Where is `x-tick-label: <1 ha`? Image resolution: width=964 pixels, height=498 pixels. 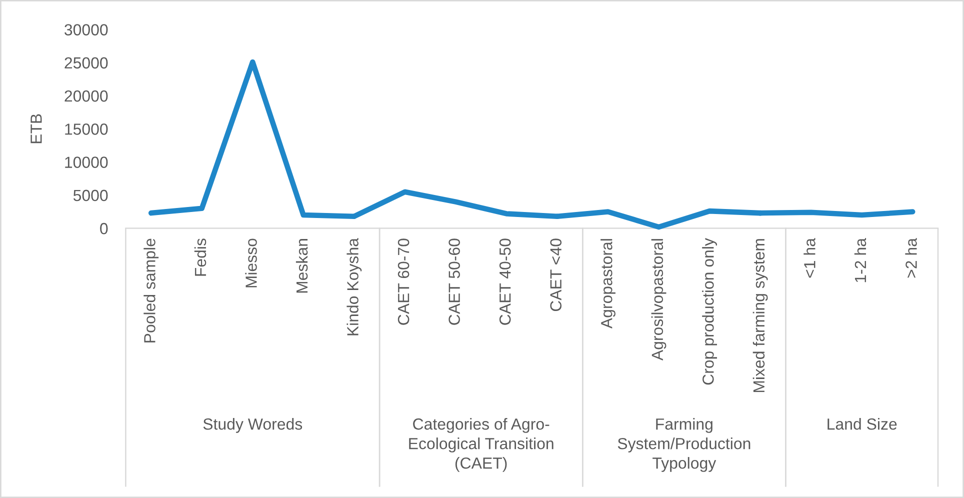
x-tick-label: <1 ha is located at coordinates (810, 258).